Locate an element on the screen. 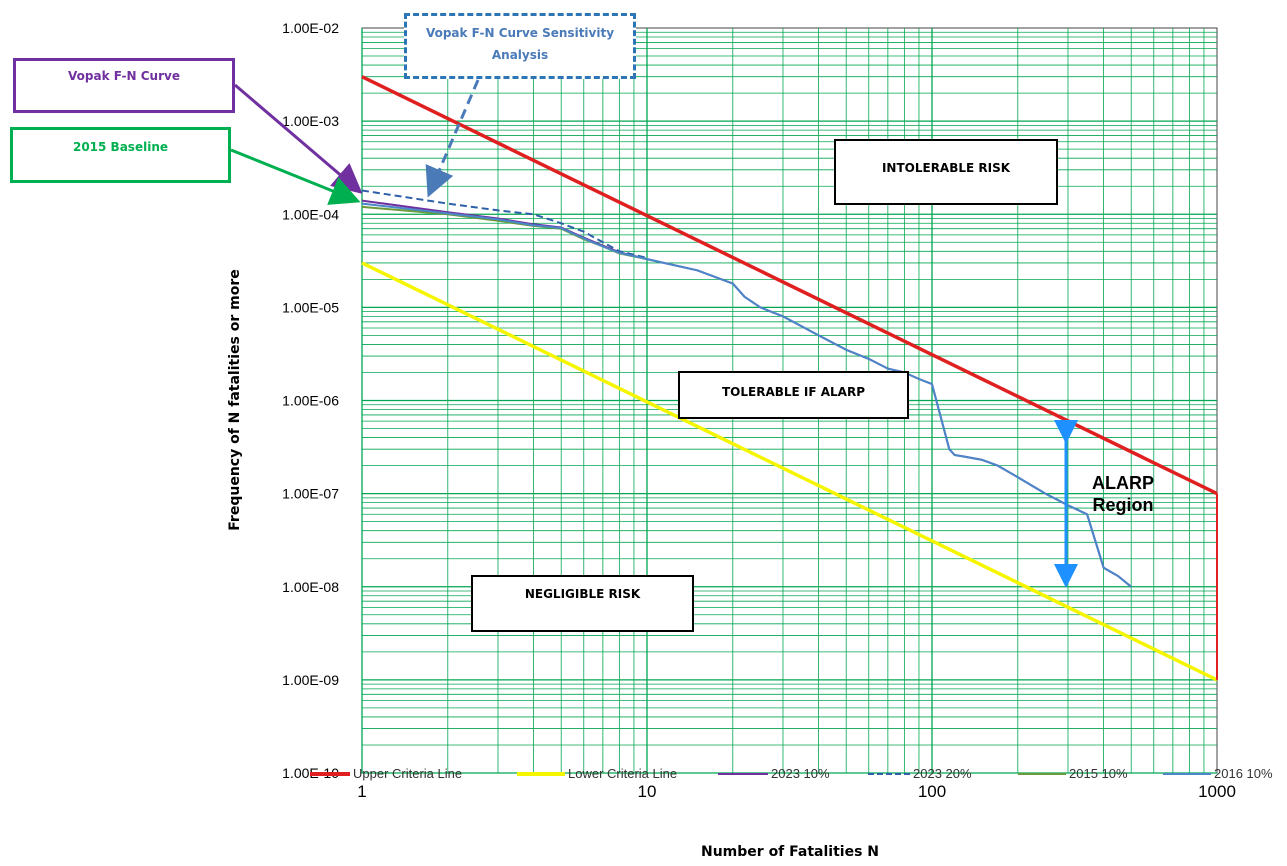 The image size is (1287, 866). legend-label: 2015 10% is located at coordinates (1098, 773).